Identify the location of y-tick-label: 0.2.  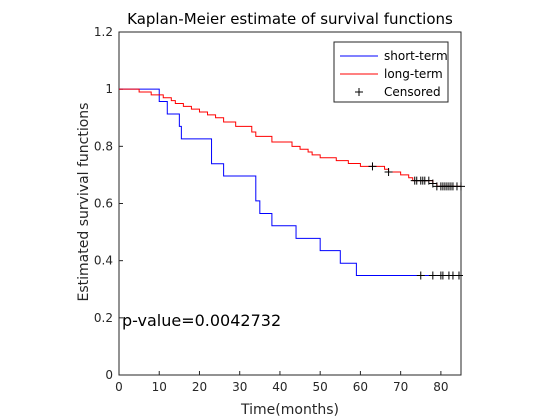
(103, 318).